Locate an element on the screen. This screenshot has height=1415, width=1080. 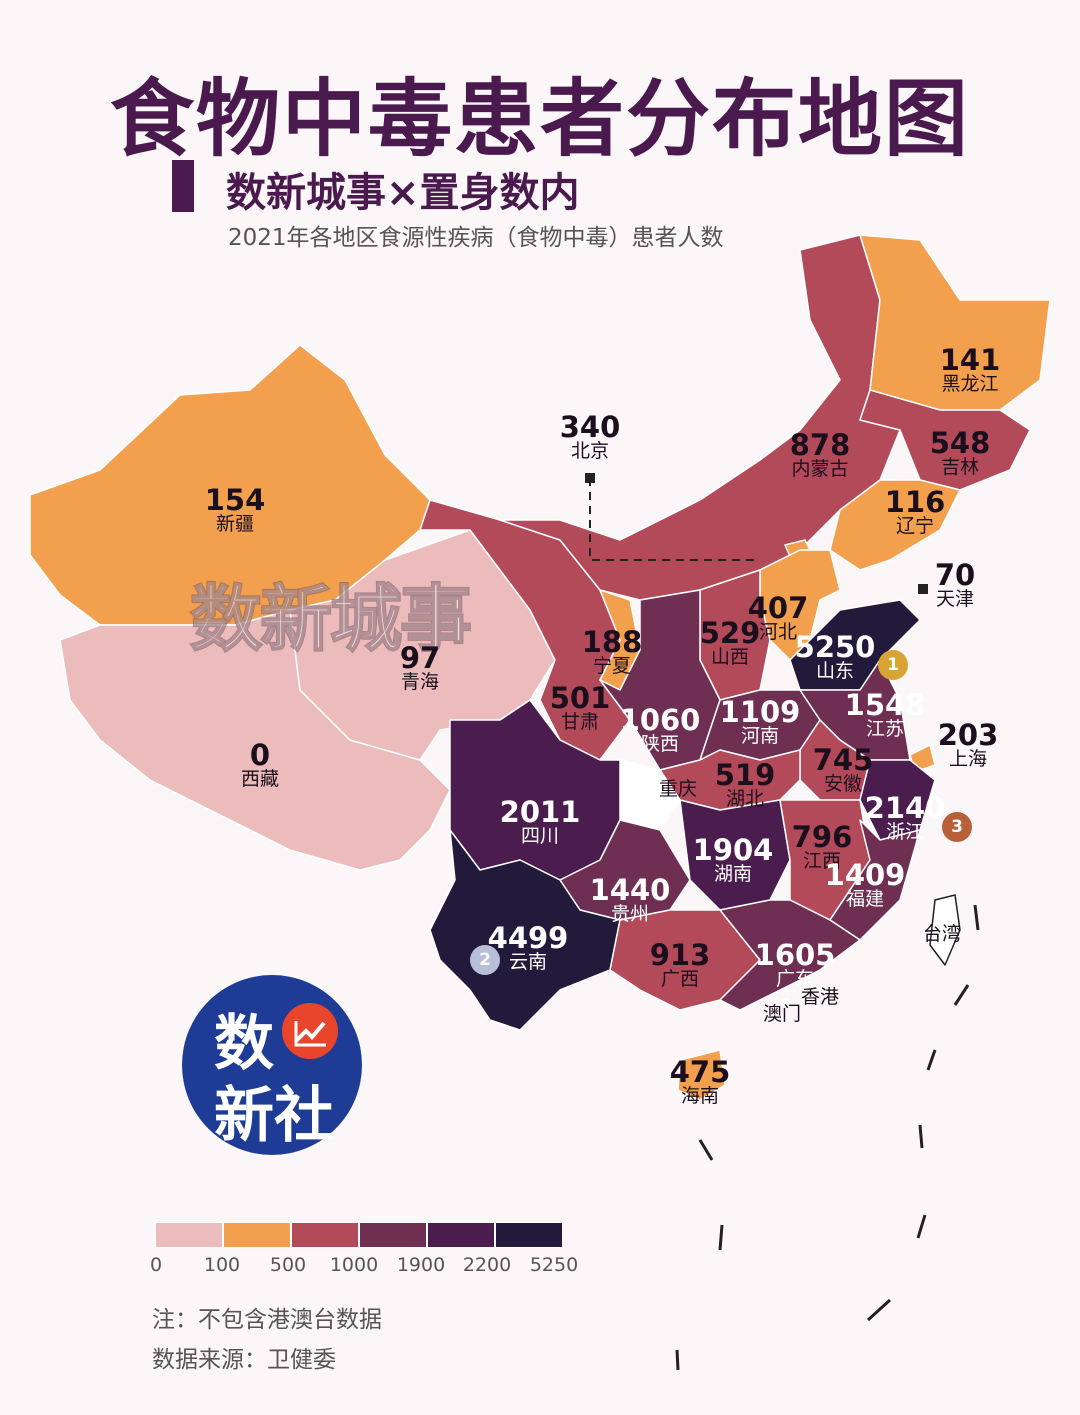
region-label-河北: 407 河北 is located at coordinates (778, 617).